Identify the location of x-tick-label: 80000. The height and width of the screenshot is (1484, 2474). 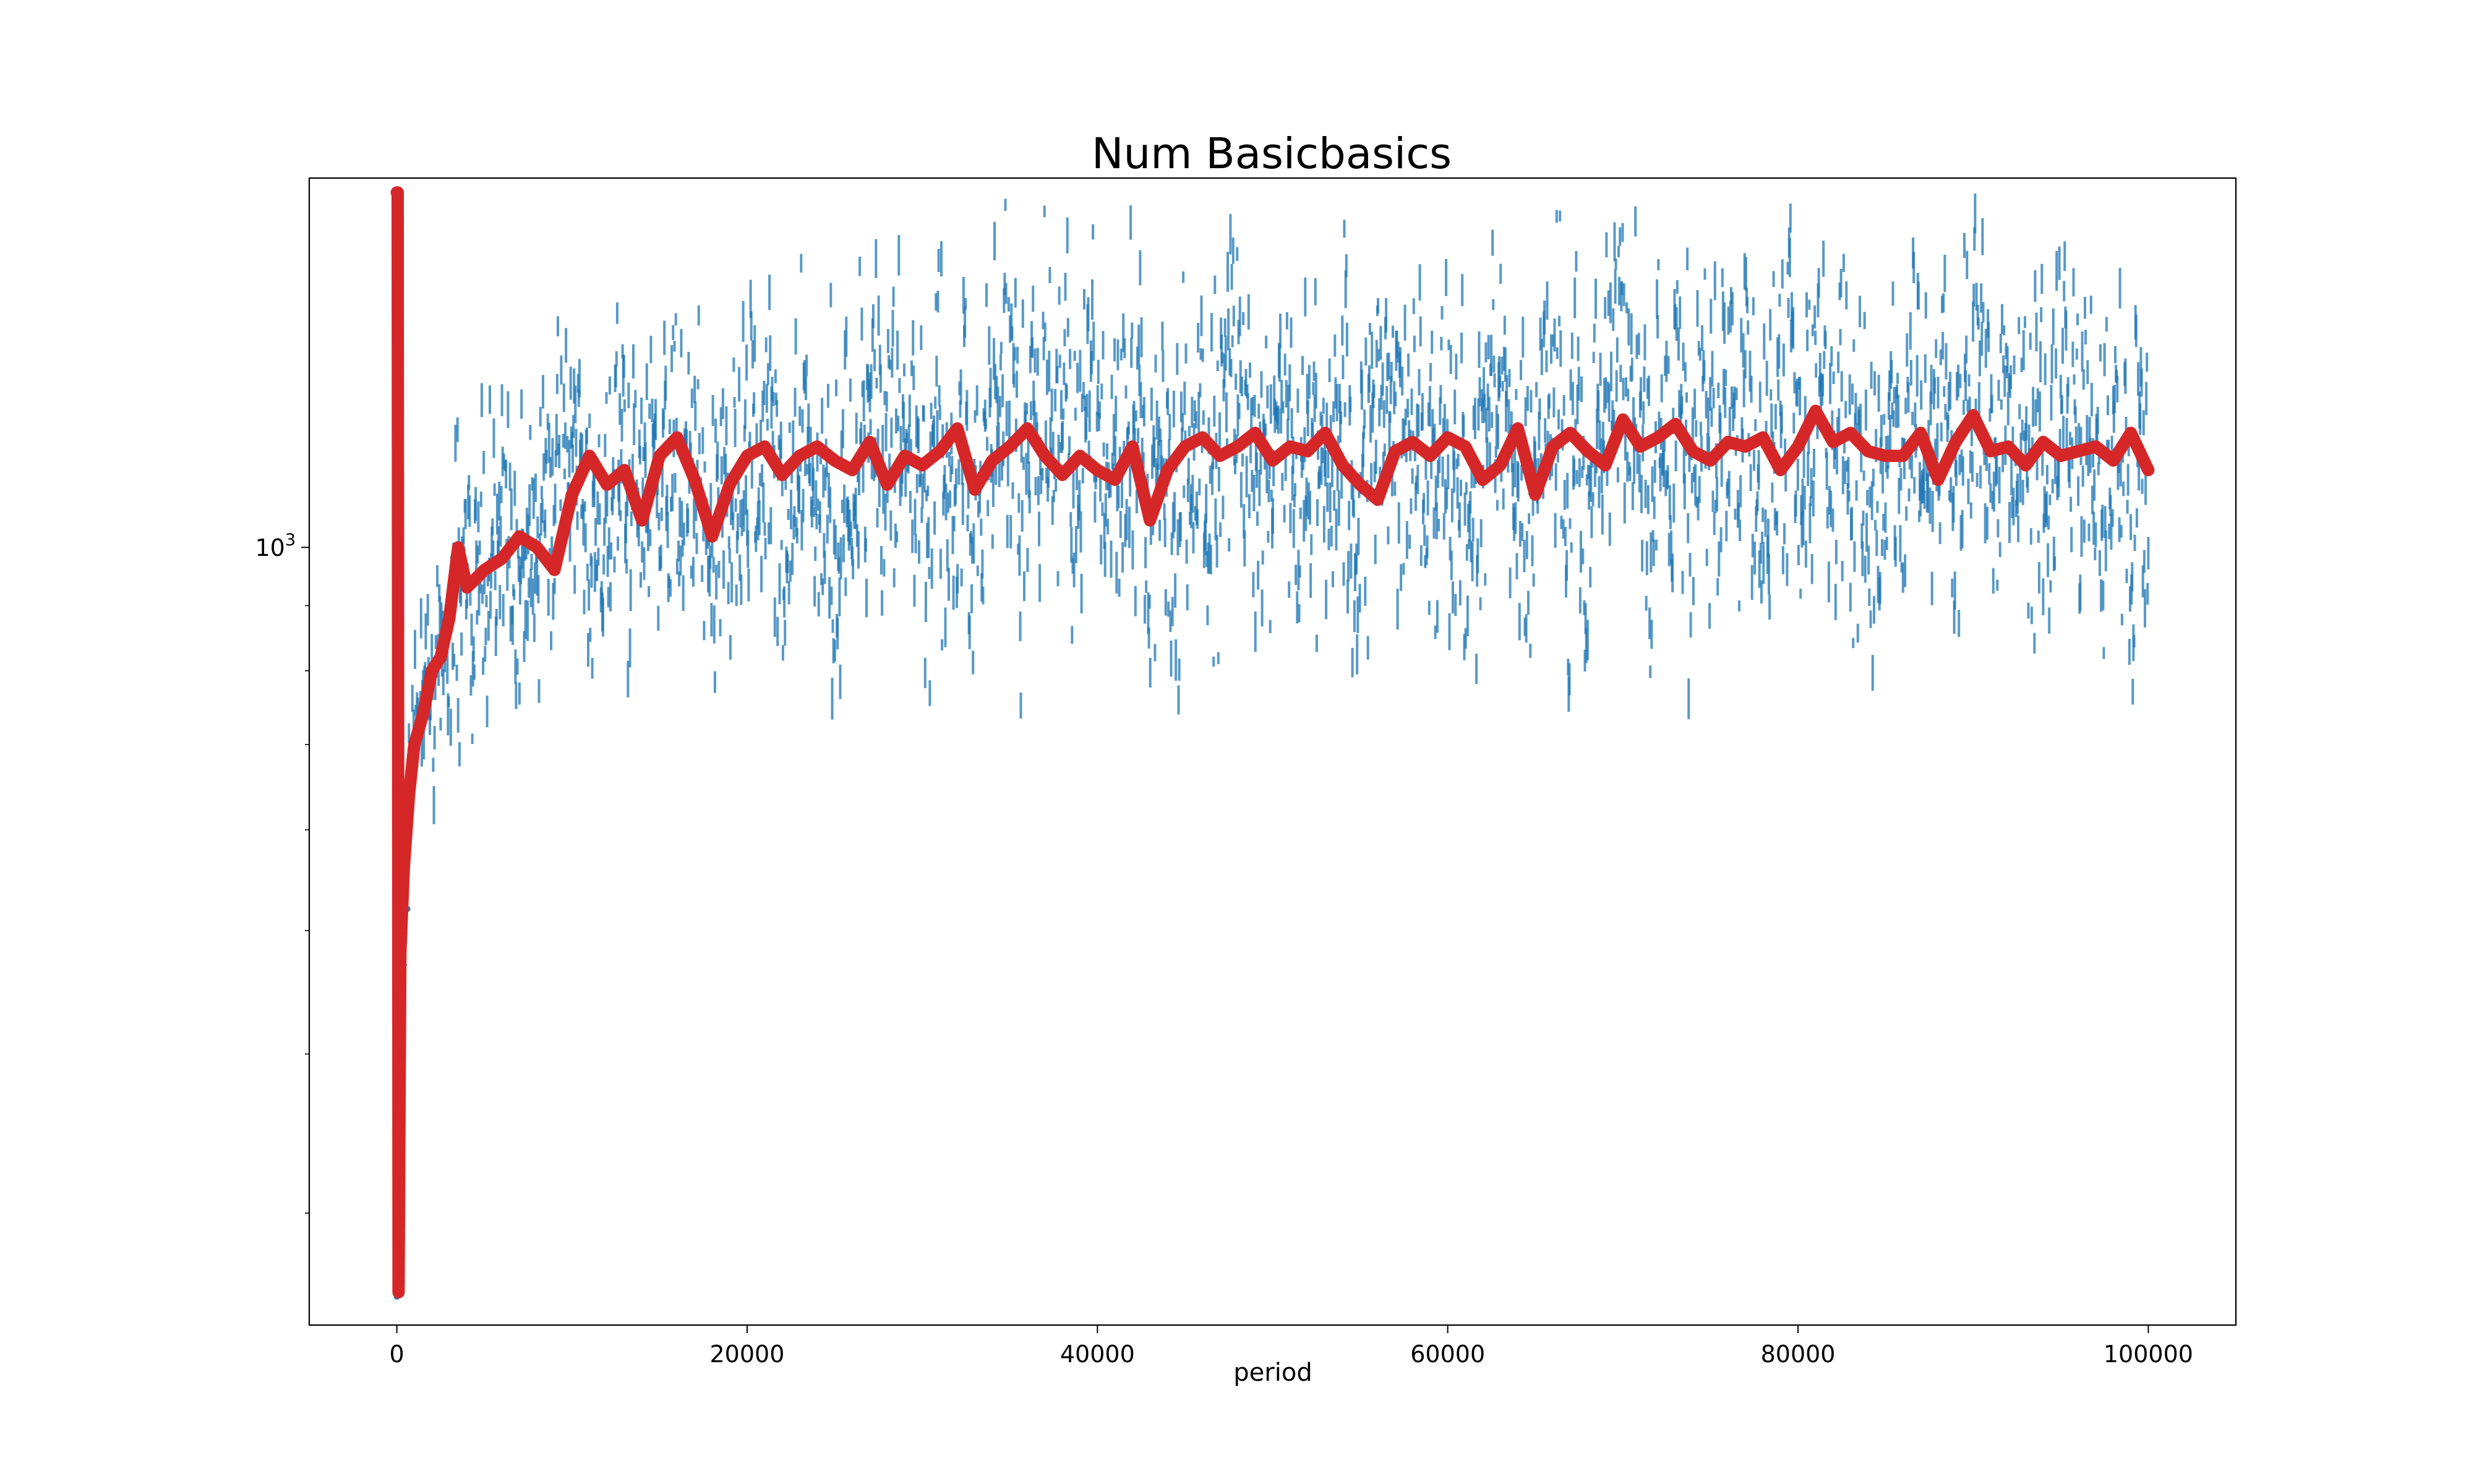
(1798, 1354).